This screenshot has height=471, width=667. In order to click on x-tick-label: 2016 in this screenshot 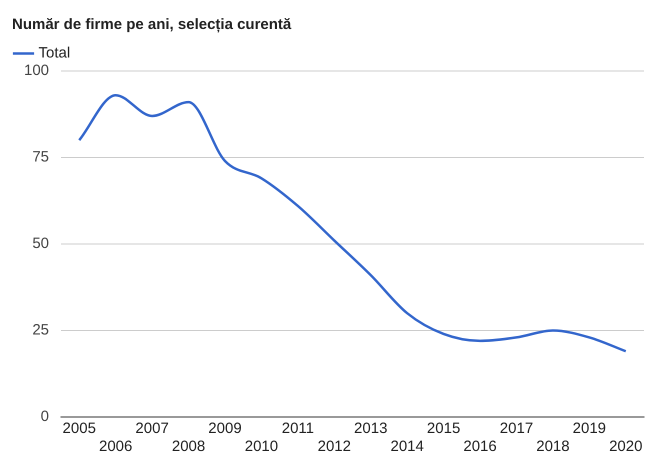, I will do `click(480, 447)`.